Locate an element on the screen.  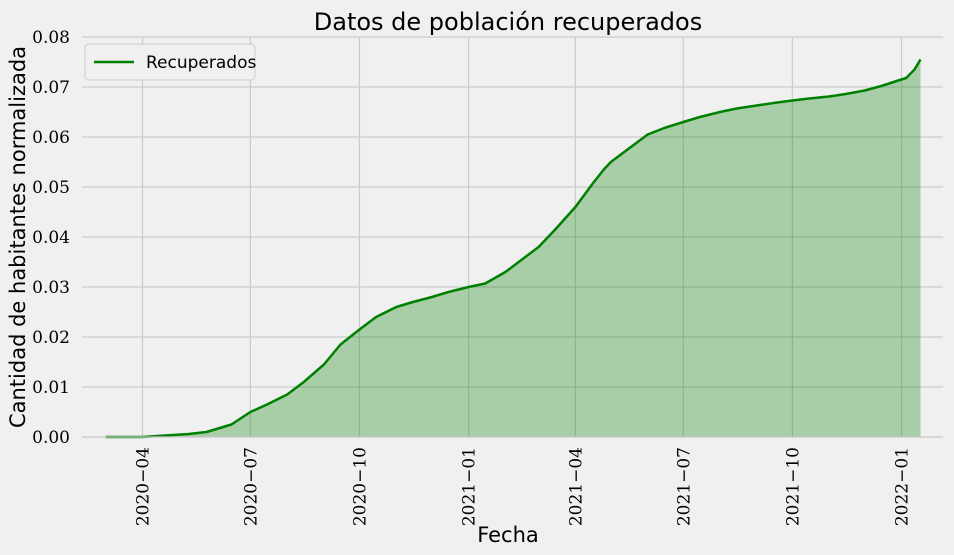
y-tick-label: 0.06 is located at coordinates (51, 138).